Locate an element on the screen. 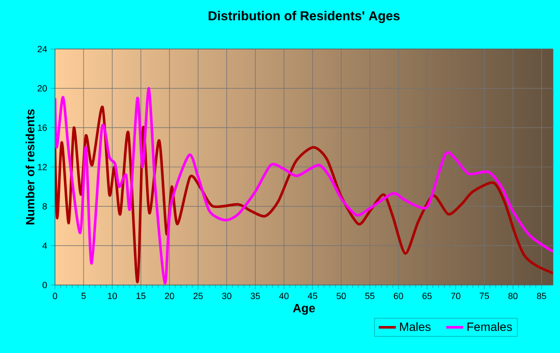  x-axis-title: Age is located at coordinates (304, 309).